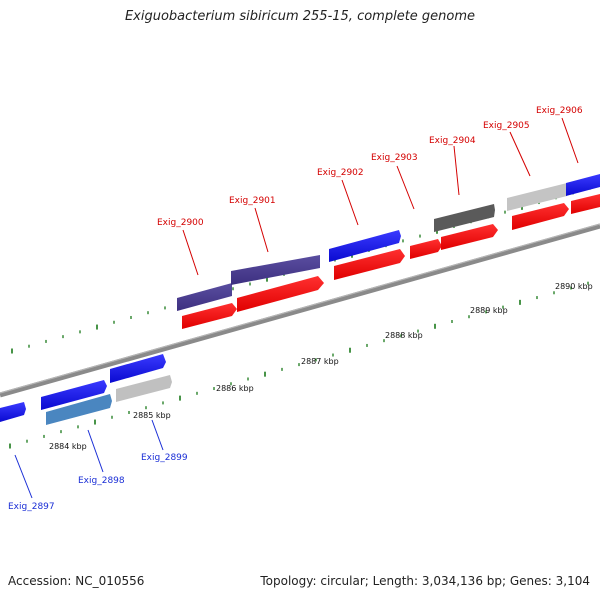  I want to click on lower-gene-labels: Exig_2897 Exig_2898 Exig_2899, so click(98, 482).